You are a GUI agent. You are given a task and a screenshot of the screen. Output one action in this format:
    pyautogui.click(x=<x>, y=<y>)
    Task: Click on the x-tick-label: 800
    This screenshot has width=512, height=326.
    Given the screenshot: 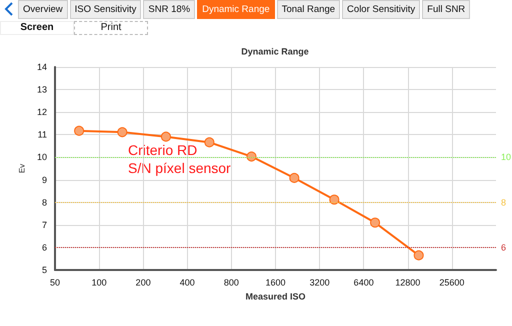 What is the action you would take?
    pyautogui.click(x=231, y=283)
    